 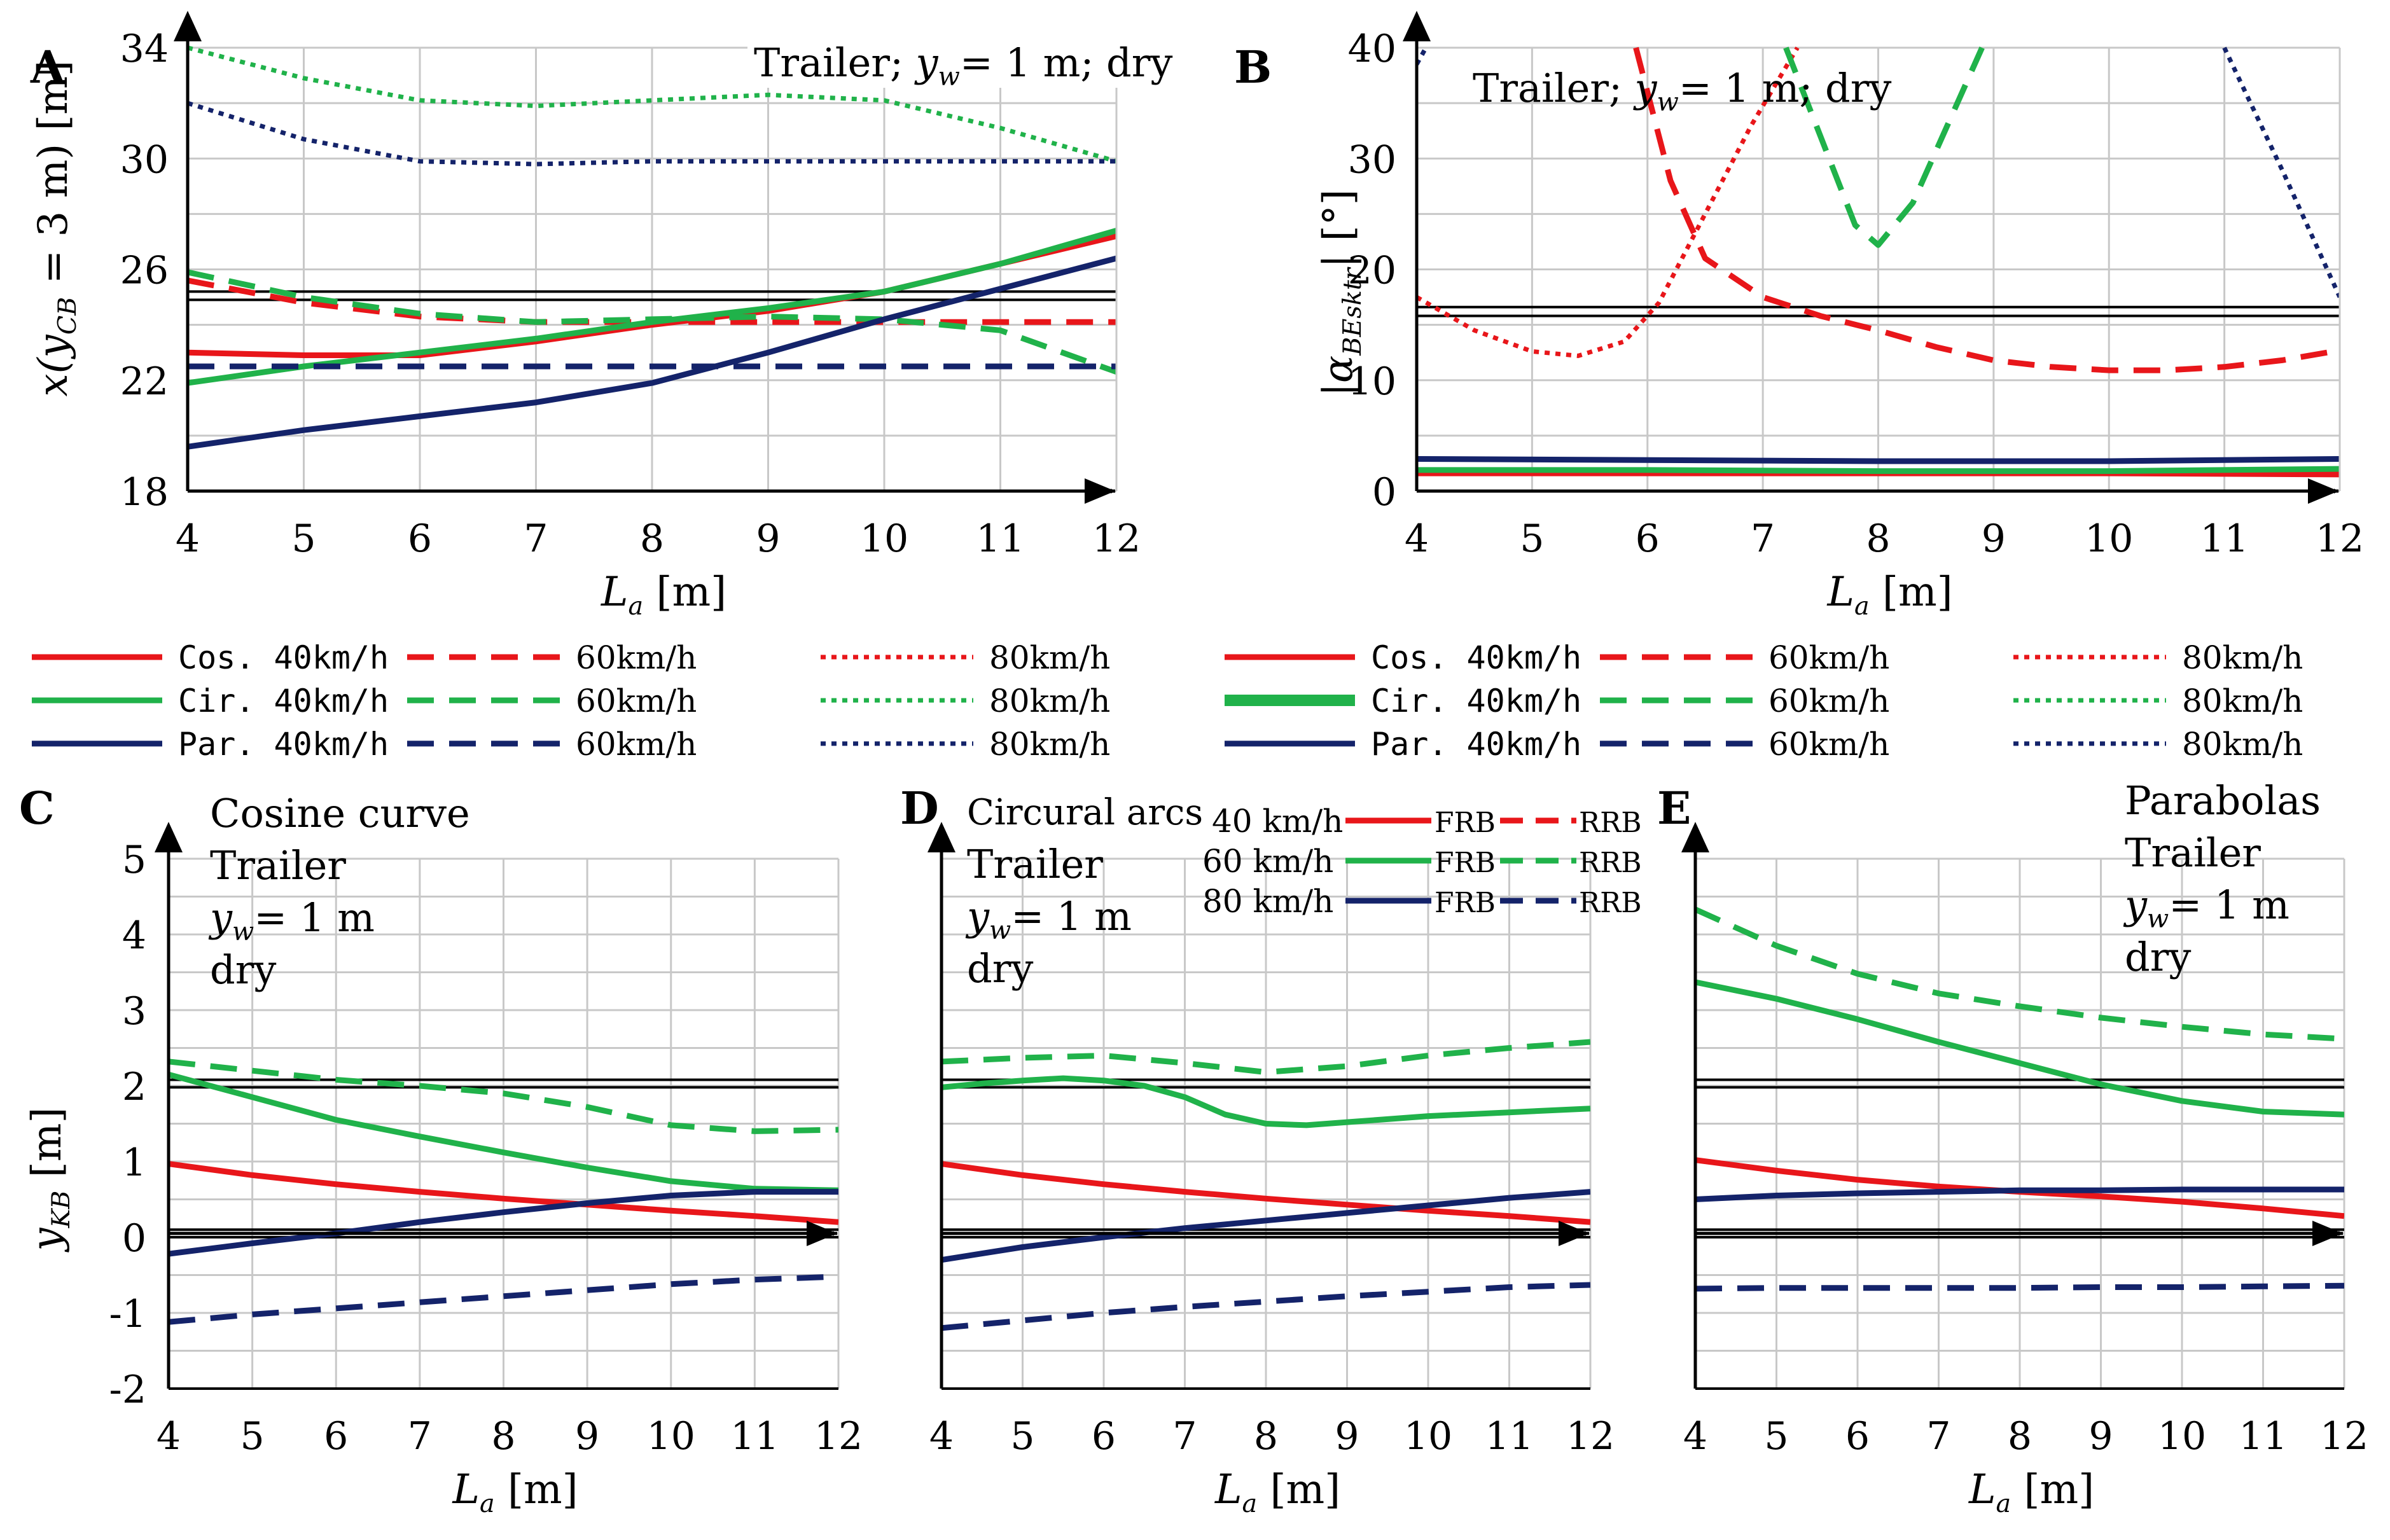 What do you see at coordinates (56, 229) in the screenshot?
I see `y-axis-label: x(yCB = 3 m) [m]` at bounding box center [56, 229].